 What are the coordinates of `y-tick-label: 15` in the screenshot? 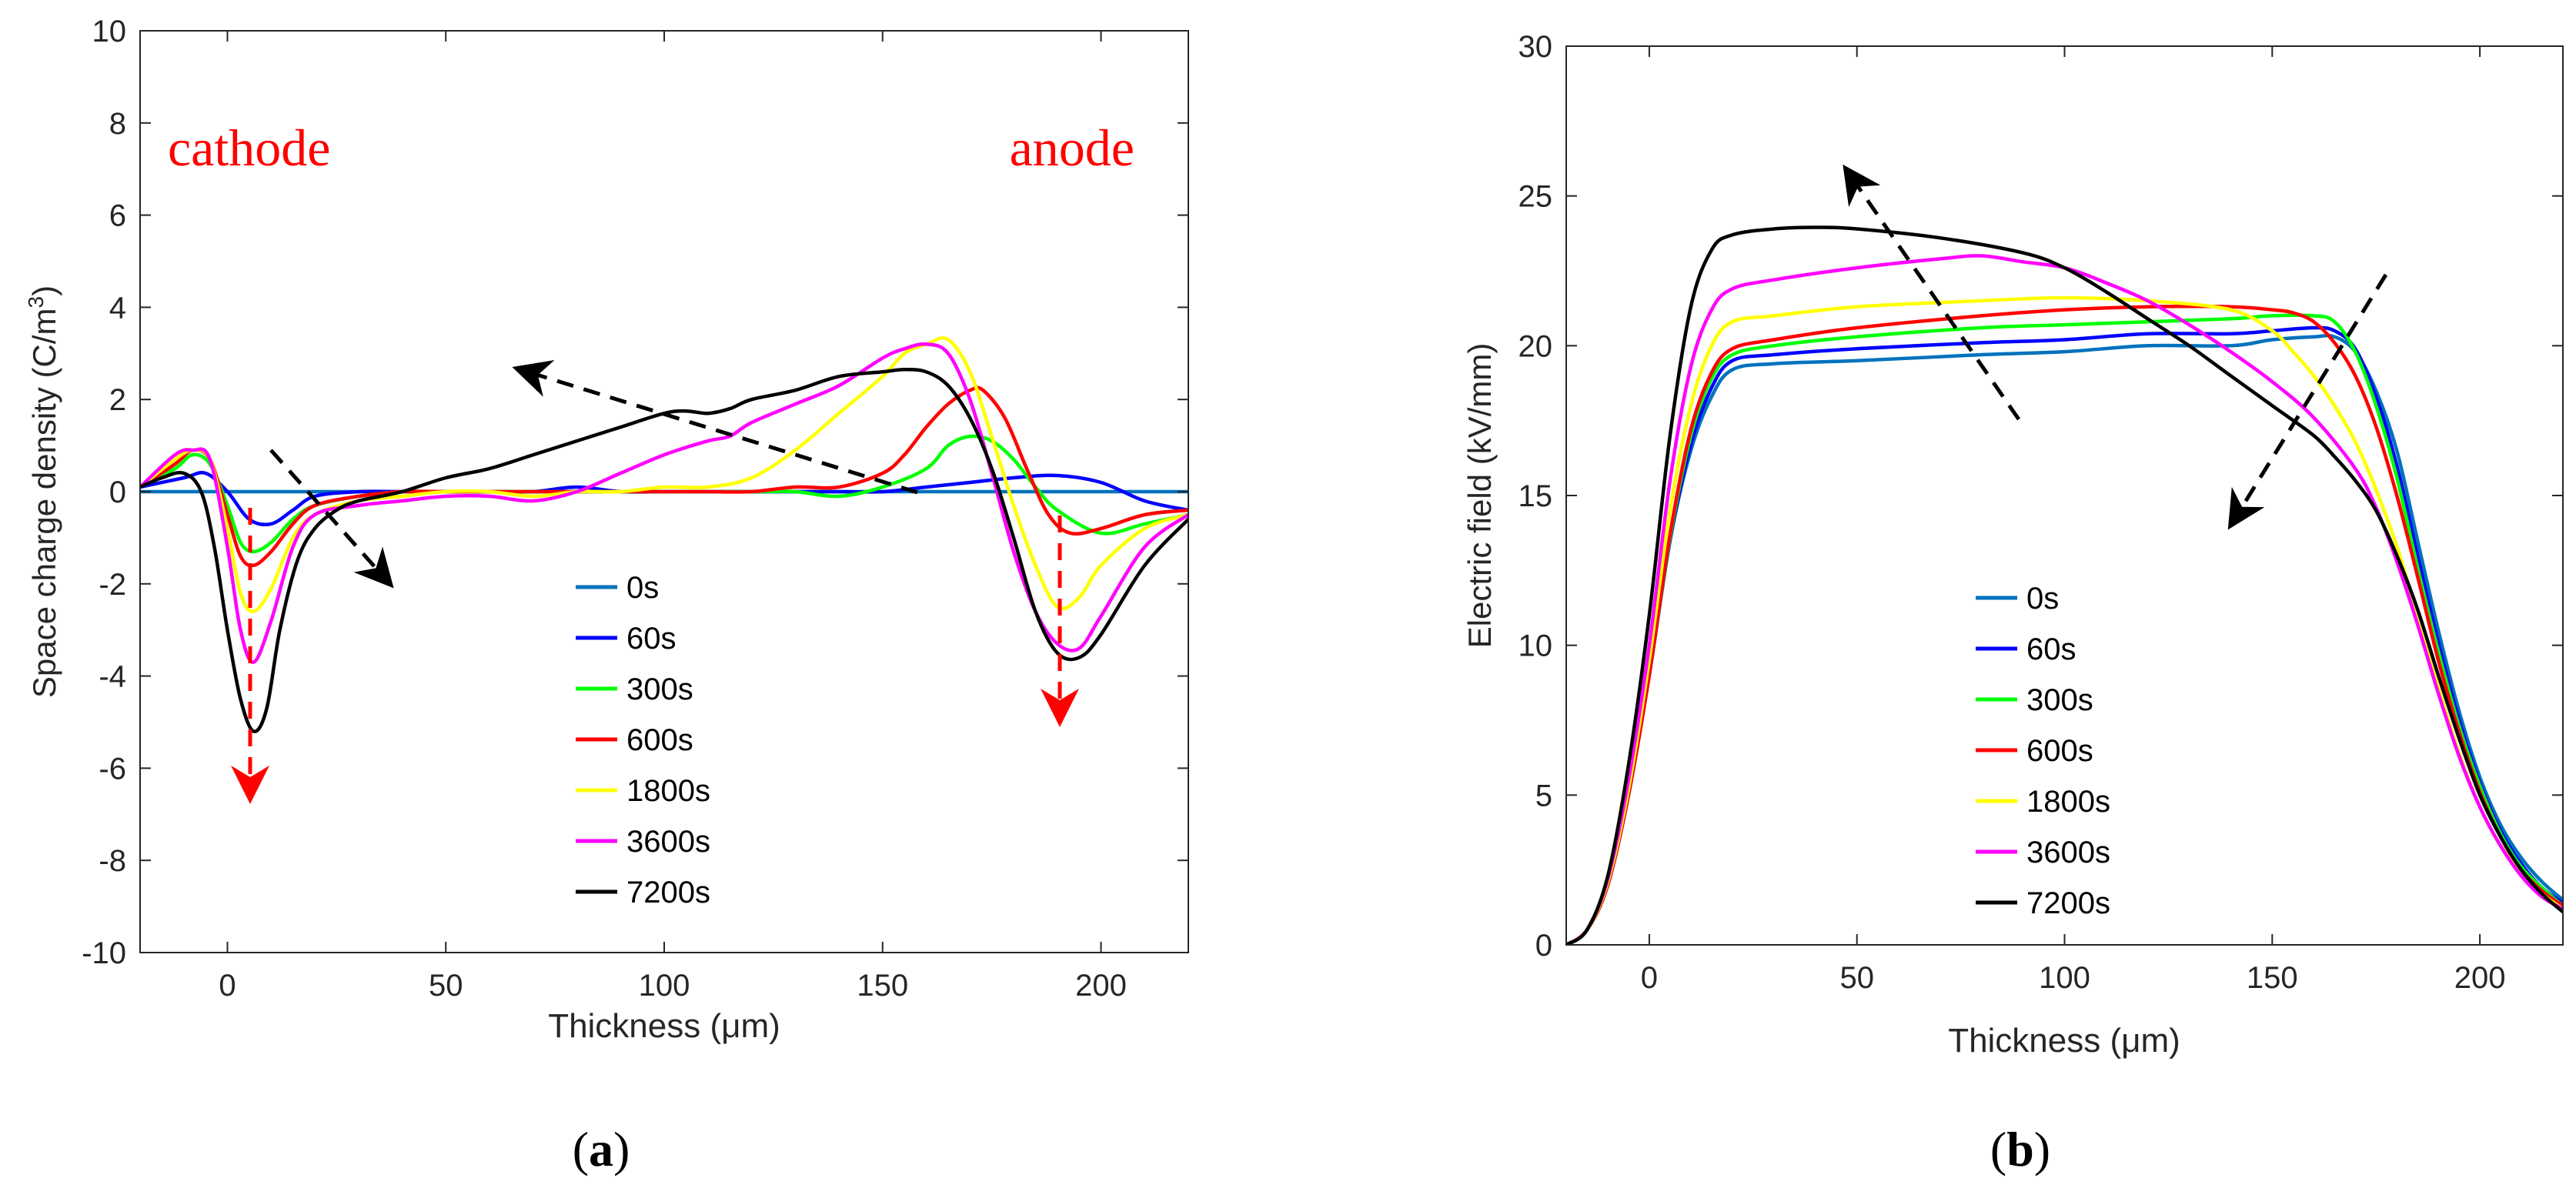 It's located at (1536, 496).